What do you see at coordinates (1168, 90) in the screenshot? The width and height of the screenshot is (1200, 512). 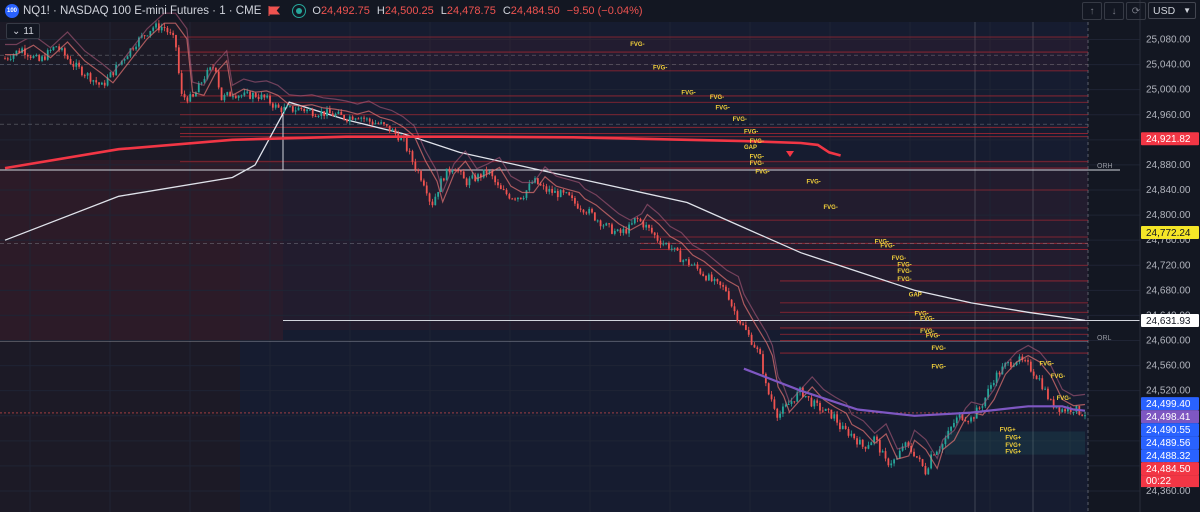 I see `y-tick-label: 25,000.00` at bounding box center [1168, 90].